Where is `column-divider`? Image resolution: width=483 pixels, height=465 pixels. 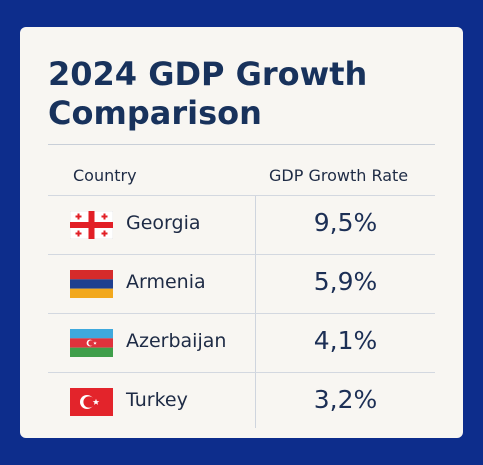 column-divider is located at coordinates (255, 311).